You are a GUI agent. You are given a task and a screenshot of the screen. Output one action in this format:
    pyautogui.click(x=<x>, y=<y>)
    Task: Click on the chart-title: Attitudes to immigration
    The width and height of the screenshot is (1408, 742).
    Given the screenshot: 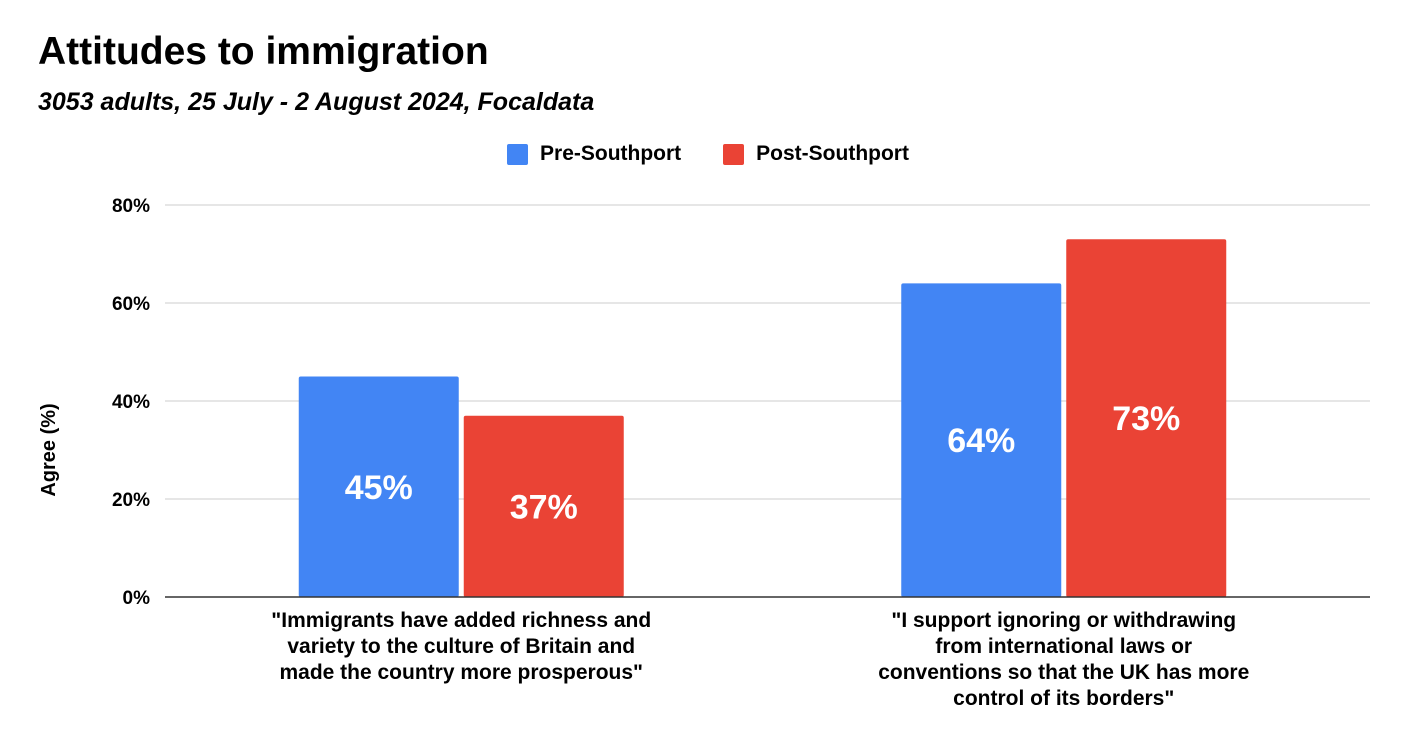 What is the action you would take?
    pyautogui.click(x=263, y=51)
    